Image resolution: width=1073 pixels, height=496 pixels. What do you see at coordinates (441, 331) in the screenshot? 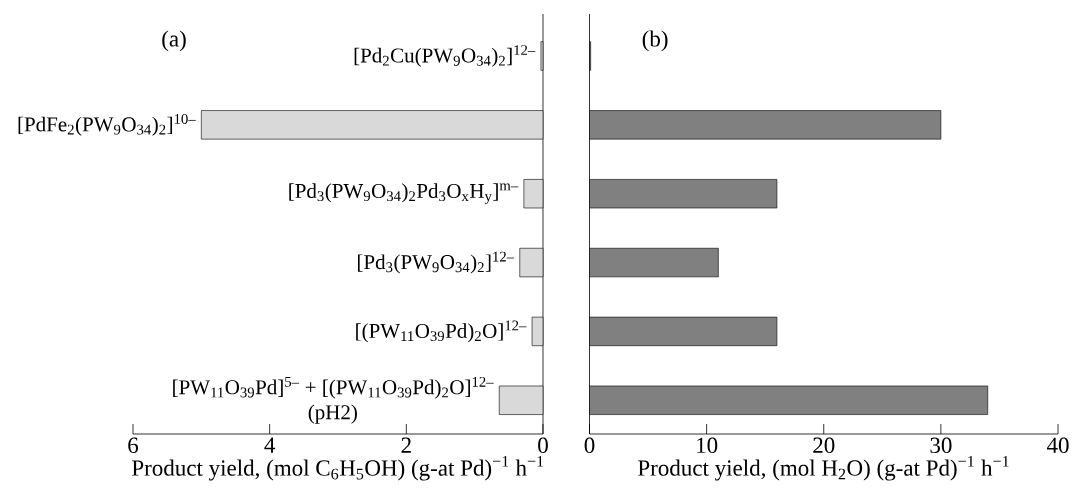
I see `y-tick-label: [(PW$_{11}$O$_{39}$Pd)$_{2}$O]$^{12–}$` at bounding box center [441, 331].